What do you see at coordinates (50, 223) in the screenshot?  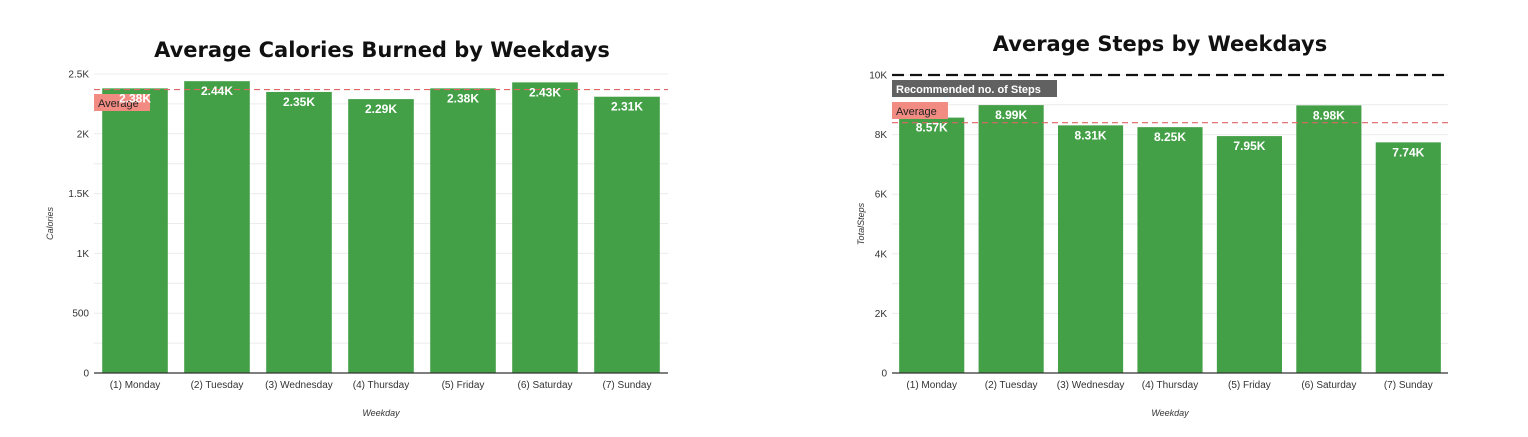 I see `y-axis-title: Calories` at bounding box center [50, 223].